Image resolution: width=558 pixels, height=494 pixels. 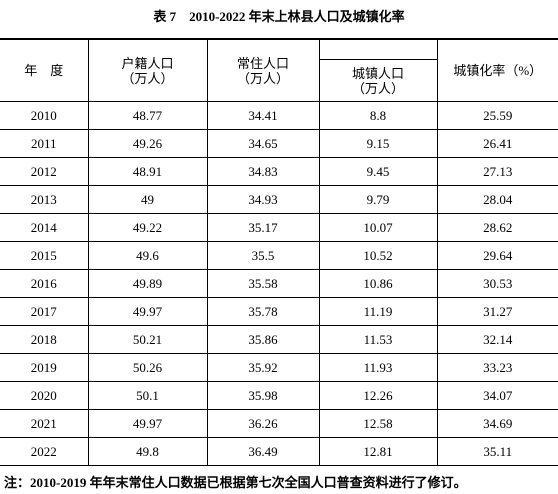 I want to click on data-row: 2014 49.22 35.17 10.07 28.62, so click(x=279, y=227).